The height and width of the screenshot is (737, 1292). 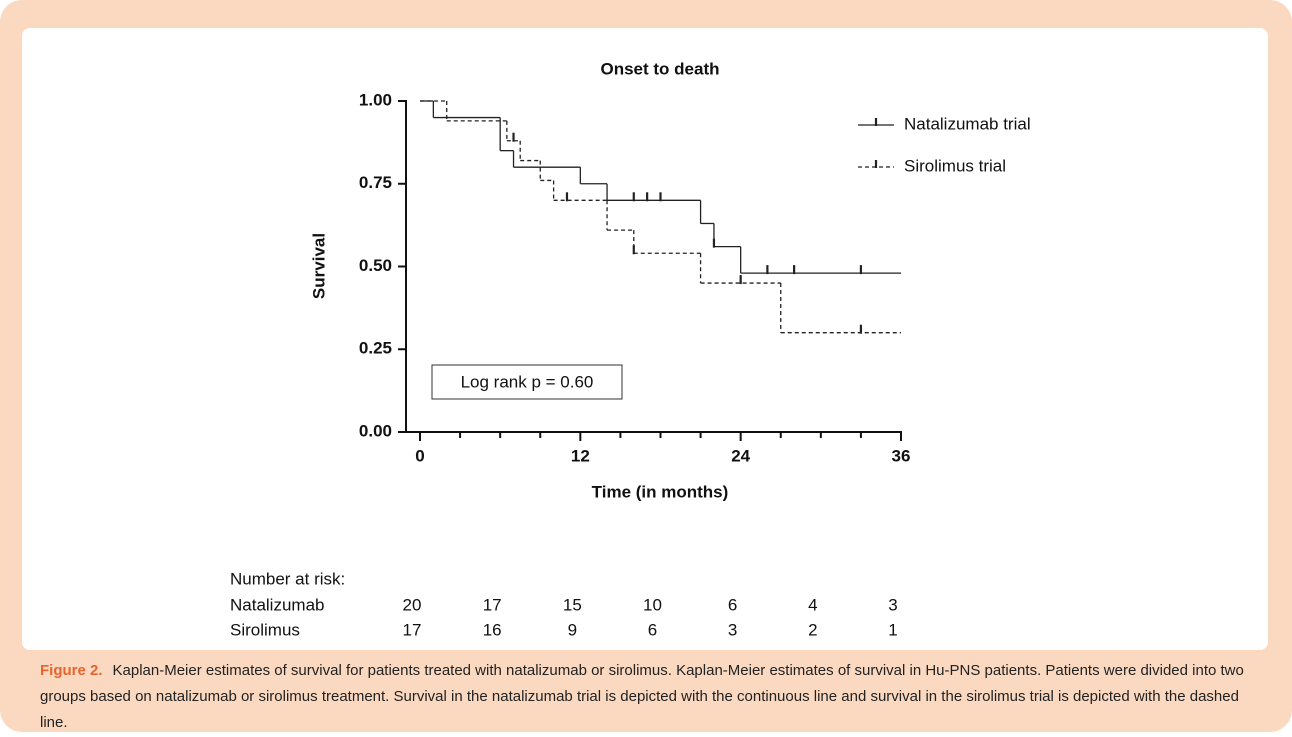 I want to click on x-tick-label: 24, so click(x=740, y=455).